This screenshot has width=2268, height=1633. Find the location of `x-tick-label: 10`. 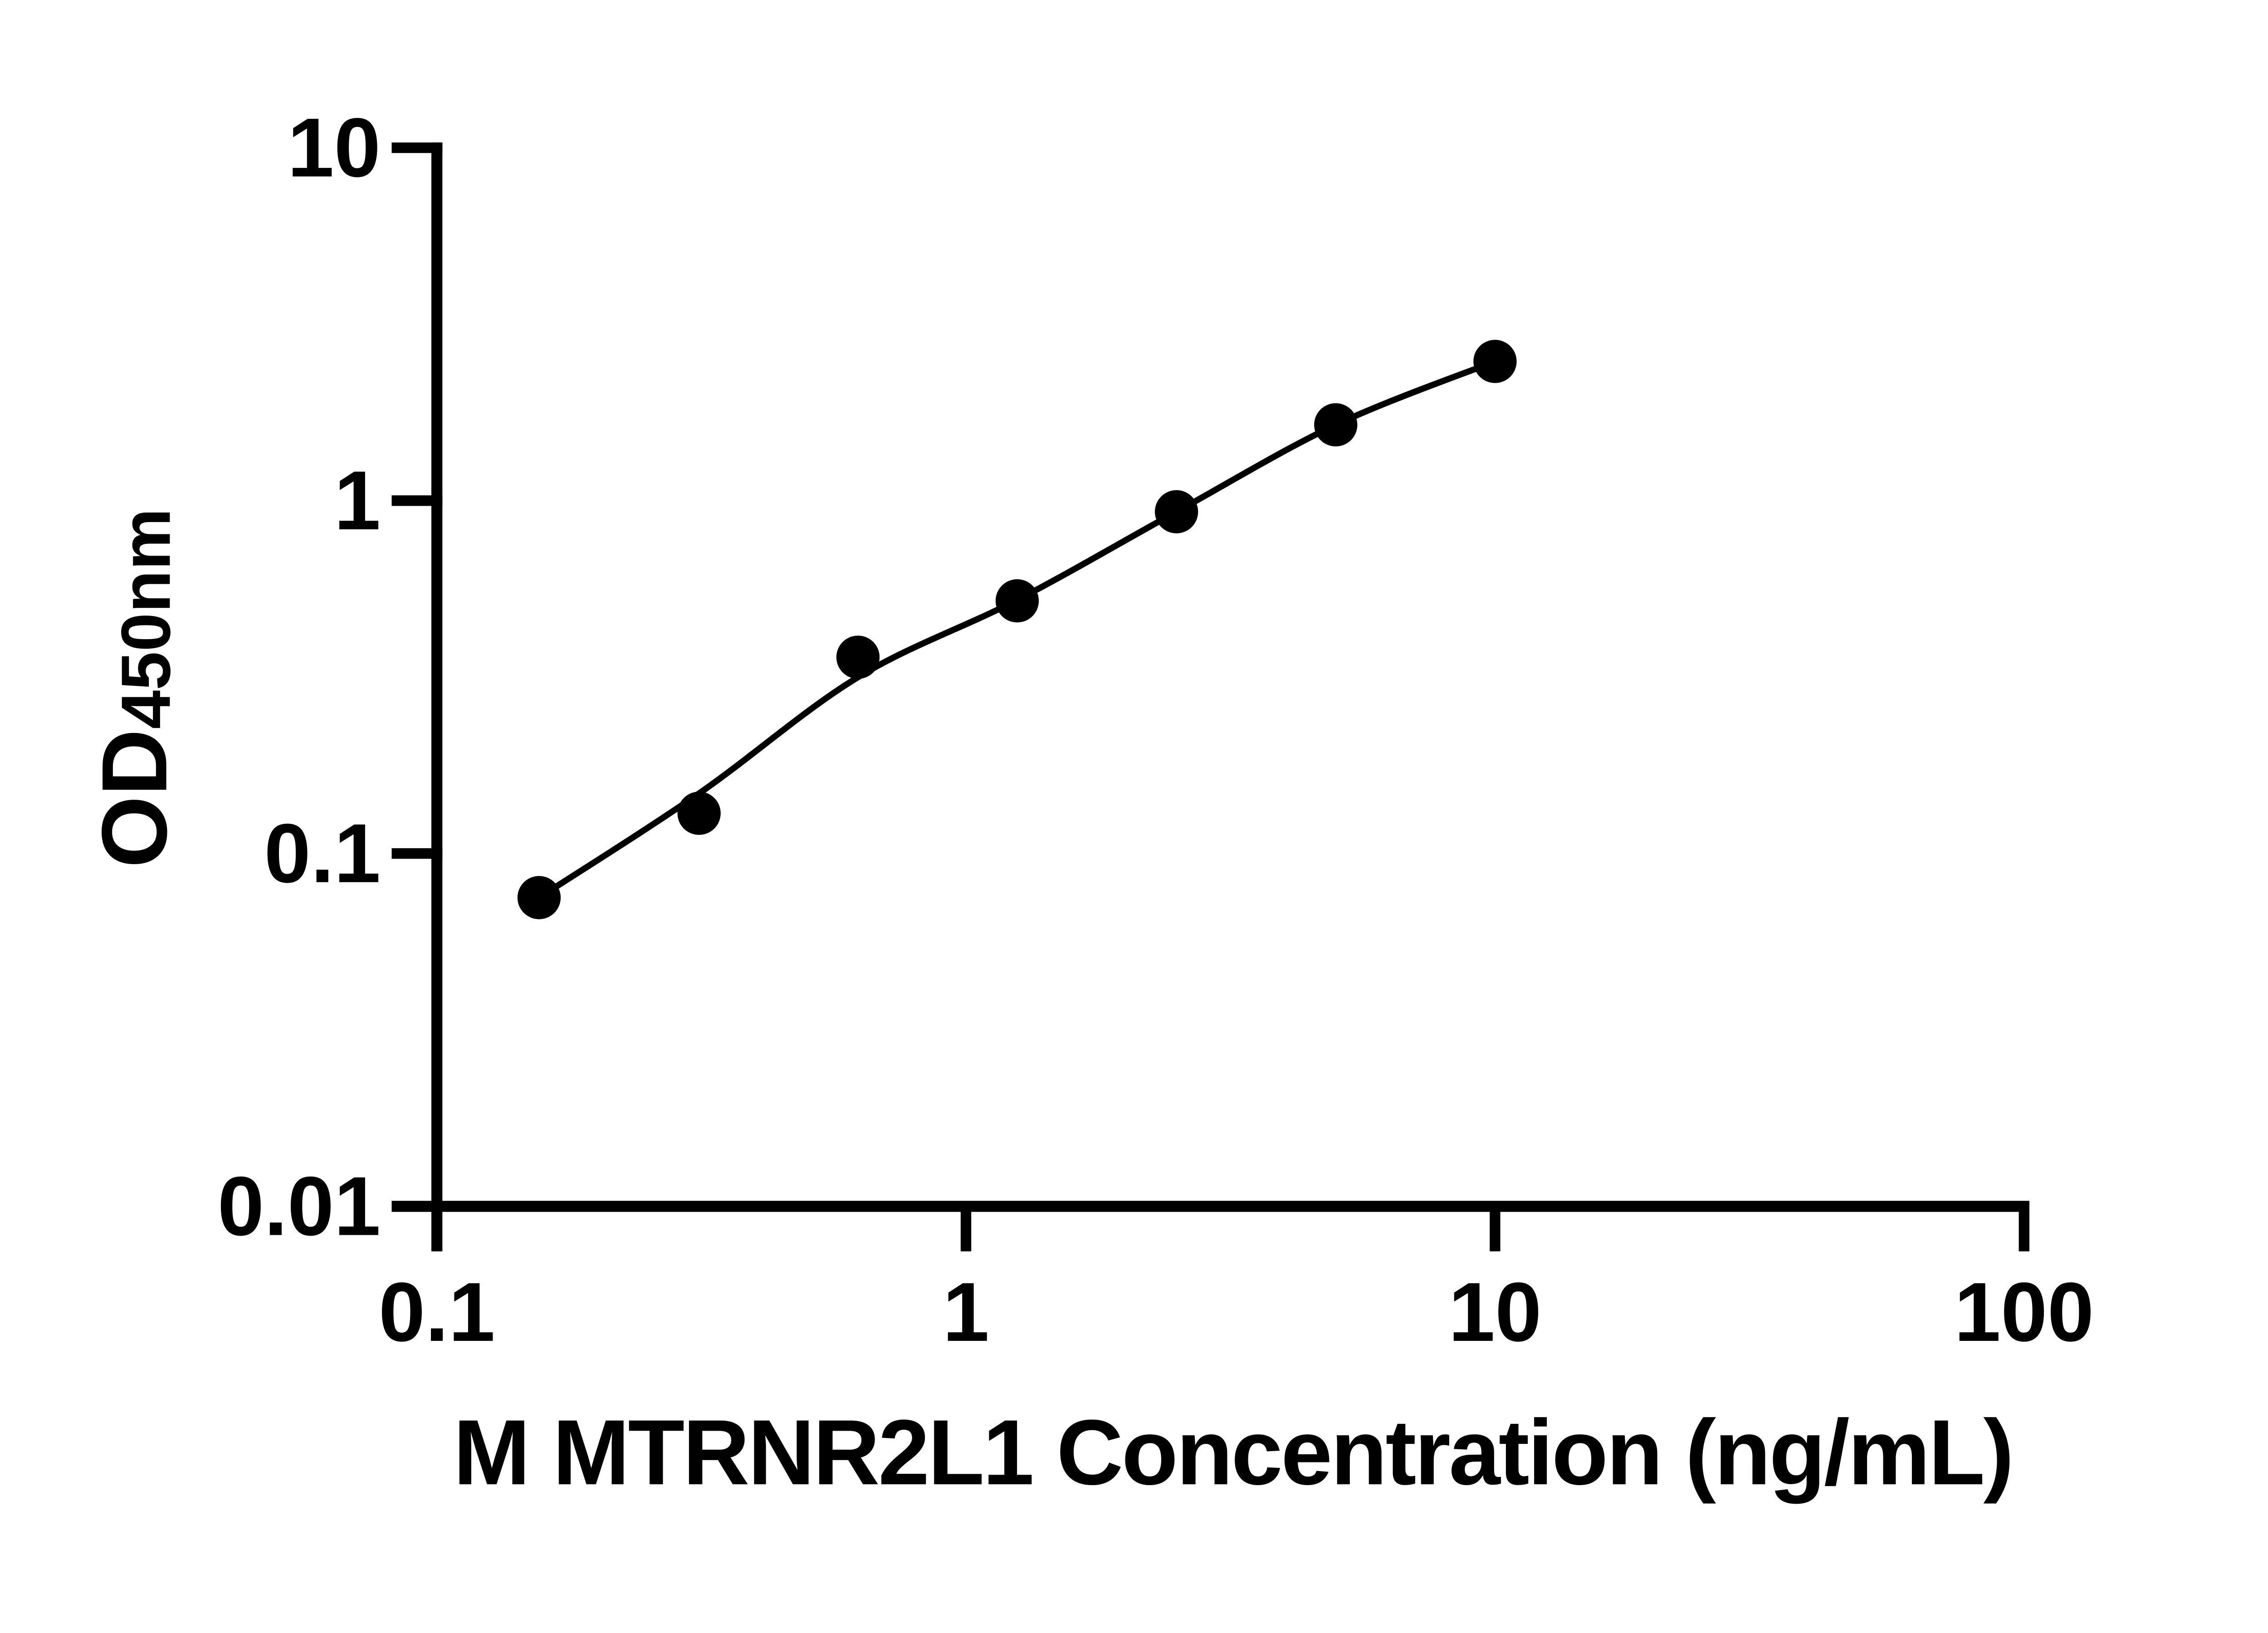

x-tick-label: 10 is located at coordinates (1495, 1312).